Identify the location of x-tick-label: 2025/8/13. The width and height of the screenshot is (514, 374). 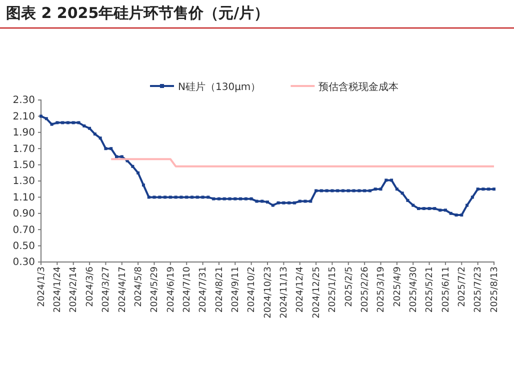
(495, 289).